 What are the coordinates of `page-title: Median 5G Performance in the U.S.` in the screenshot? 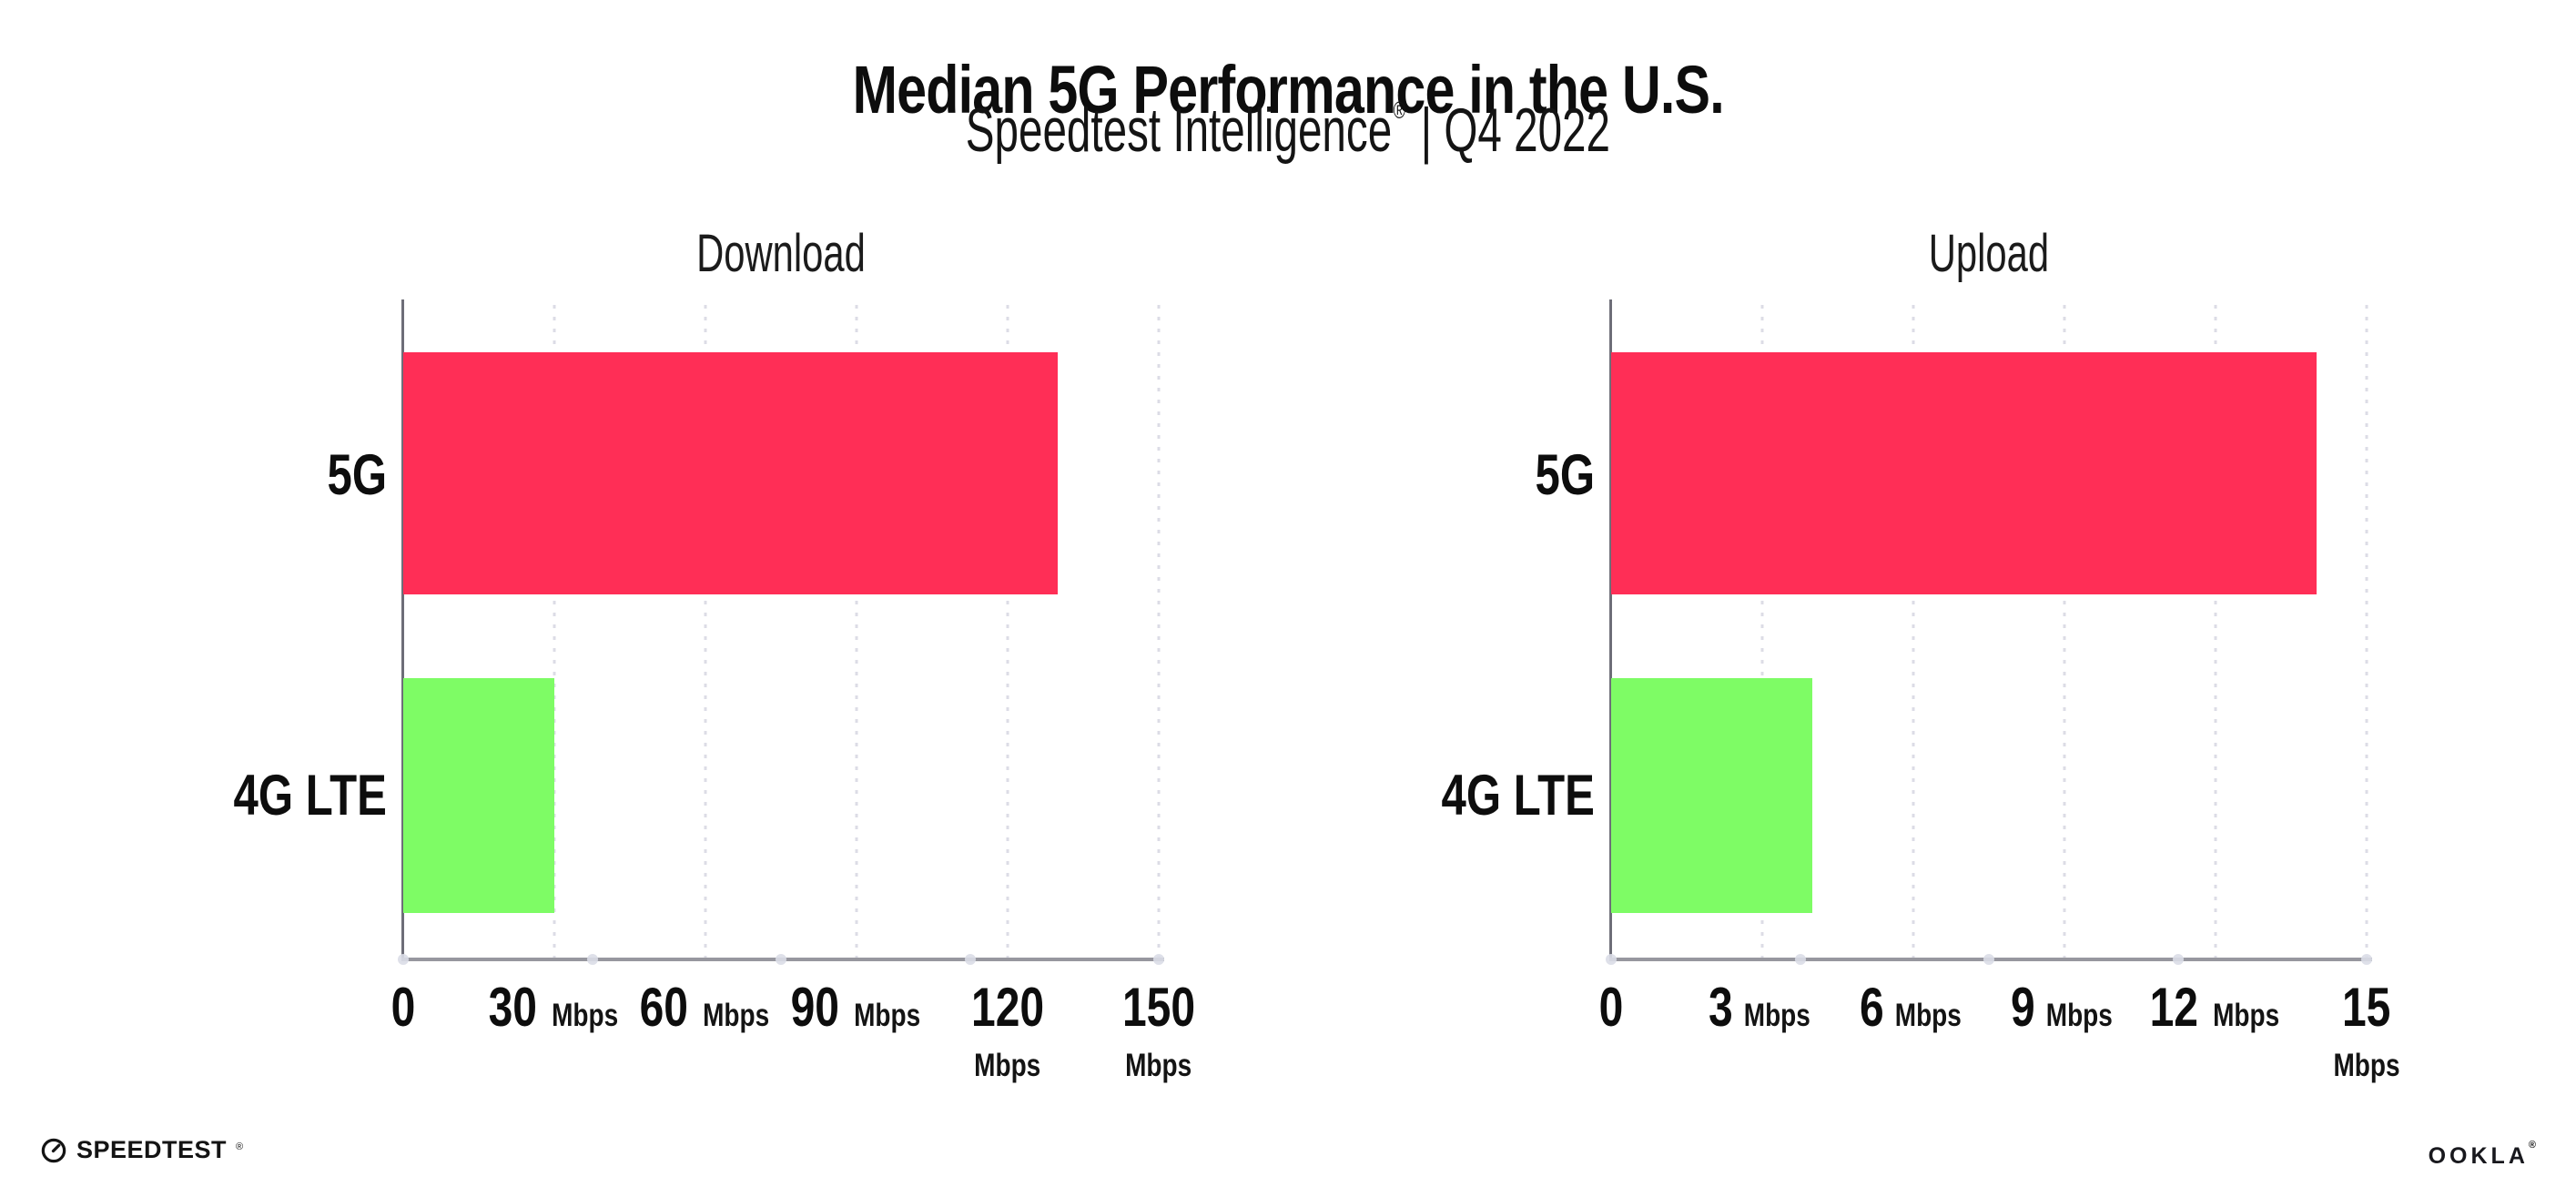 It's located at (1288, 89).